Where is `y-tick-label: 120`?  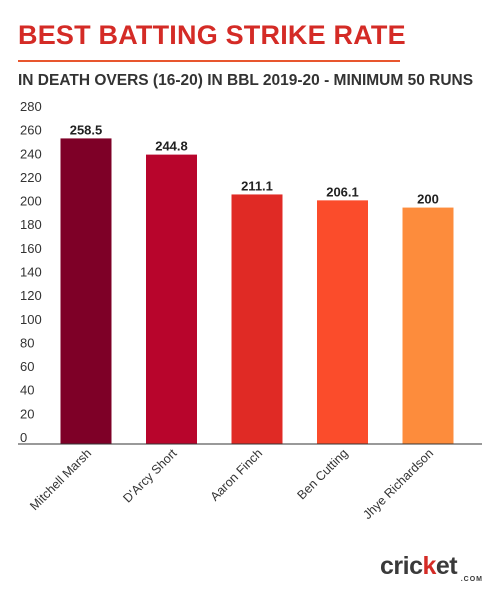 y-tick-label: 120 is located at coordinates (31, 295).